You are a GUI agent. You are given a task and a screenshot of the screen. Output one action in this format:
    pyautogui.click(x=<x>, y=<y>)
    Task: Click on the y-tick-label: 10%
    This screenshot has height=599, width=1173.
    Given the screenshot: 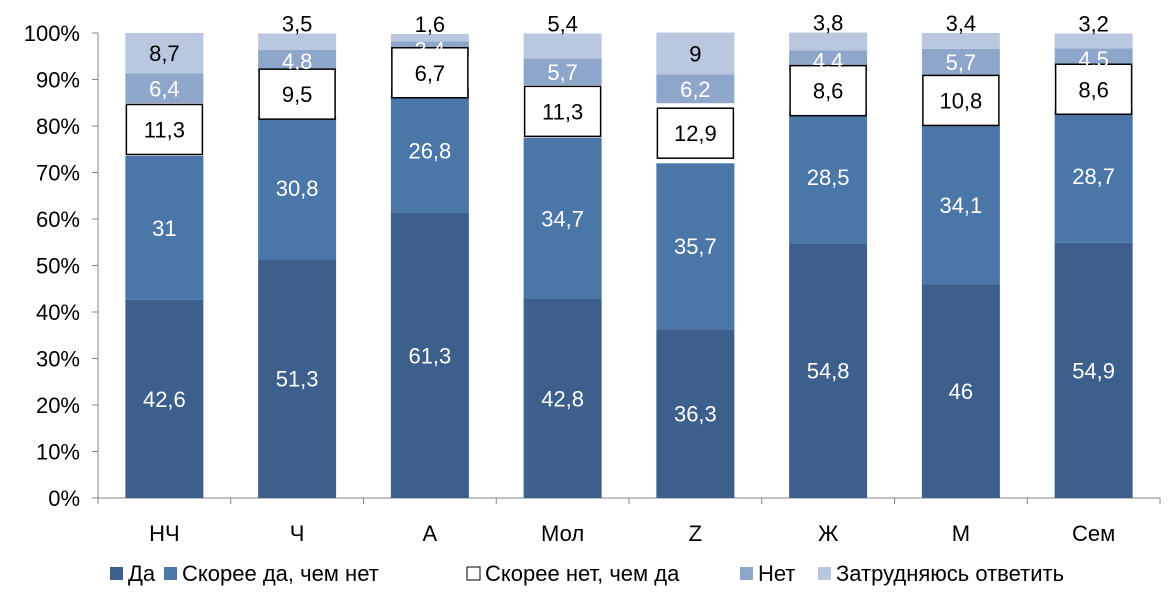 What is the action you would take?
    pyautogui.click(x=58, y=452)
    